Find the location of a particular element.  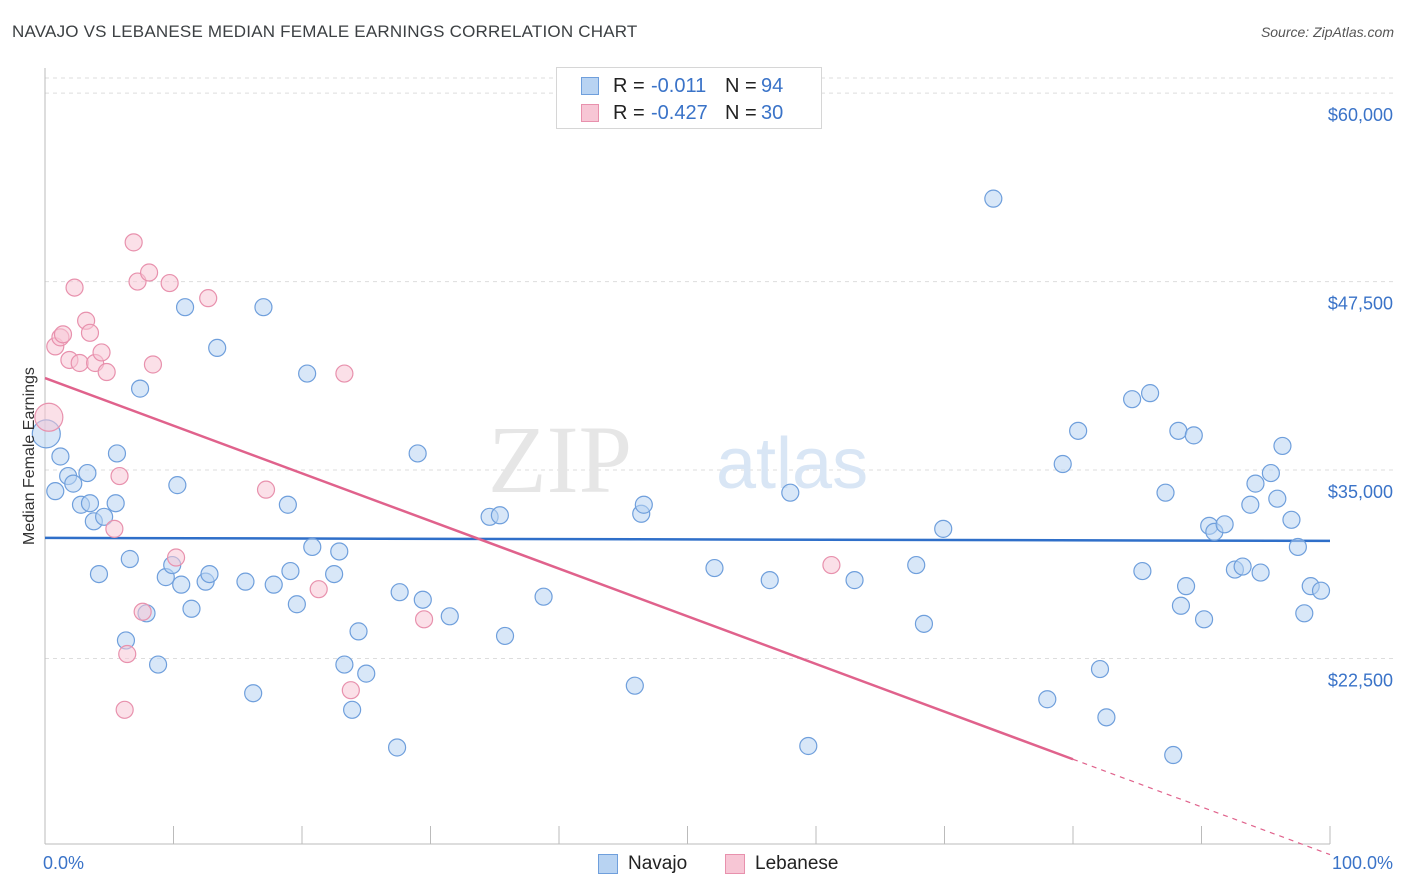

navajo-n-label: N = is located at coordinates (741, 85).